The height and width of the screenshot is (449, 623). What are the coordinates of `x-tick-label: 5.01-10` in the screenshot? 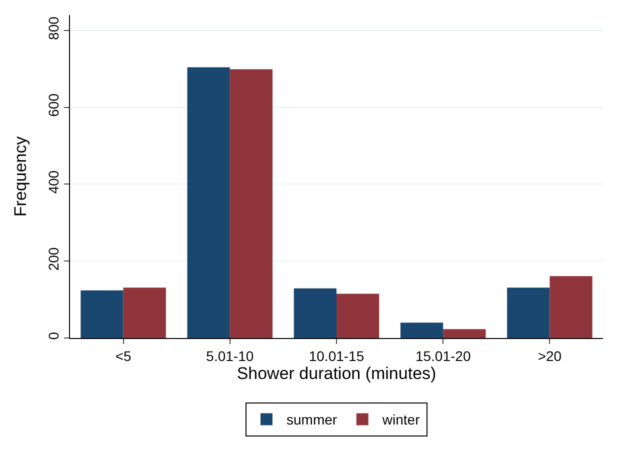 It's located at (230, 356).